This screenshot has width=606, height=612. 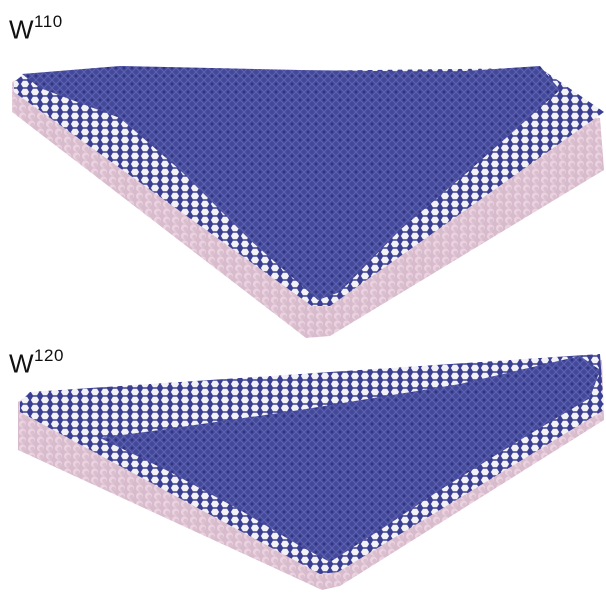 What do you see at coordinates (36, 28) in the screenshot?
I see `panel-label-w110: W110` at bounding box center [36, 28].